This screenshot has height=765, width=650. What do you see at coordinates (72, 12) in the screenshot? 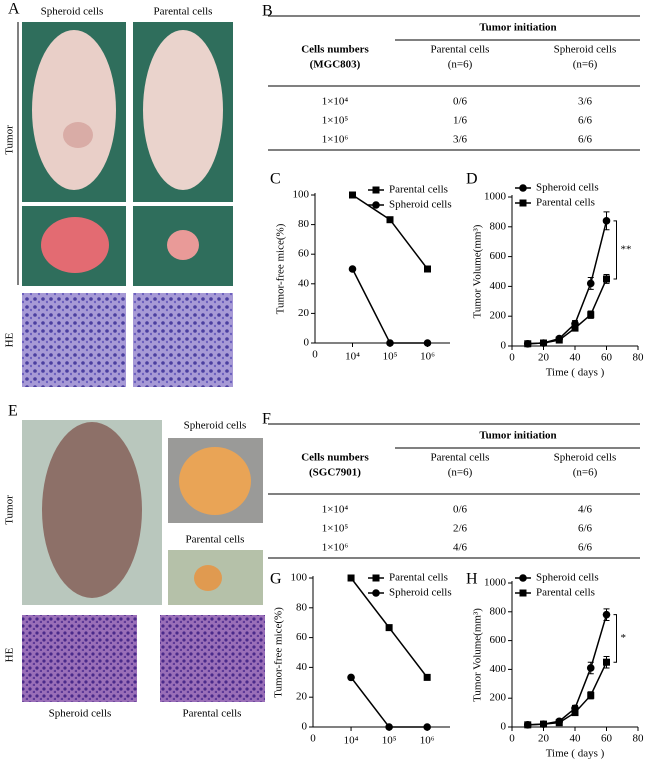
I see `column-label: Spheroid cells` at bounding box center [72, 12].